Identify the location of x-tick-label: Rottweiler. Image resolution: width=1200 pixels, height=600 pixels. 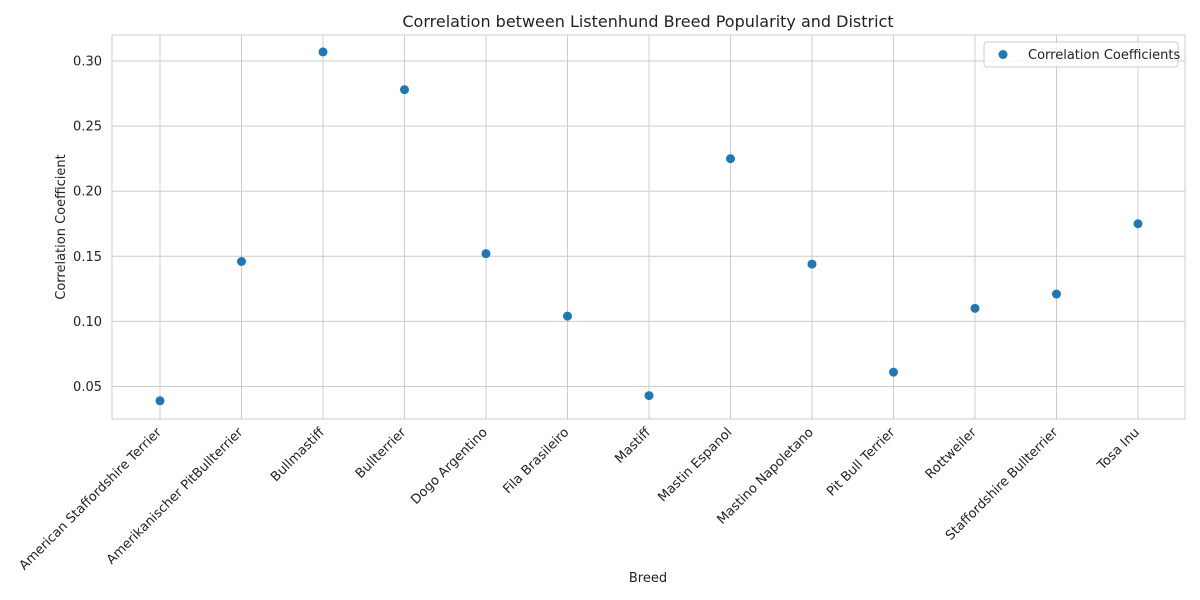
(952, 454).